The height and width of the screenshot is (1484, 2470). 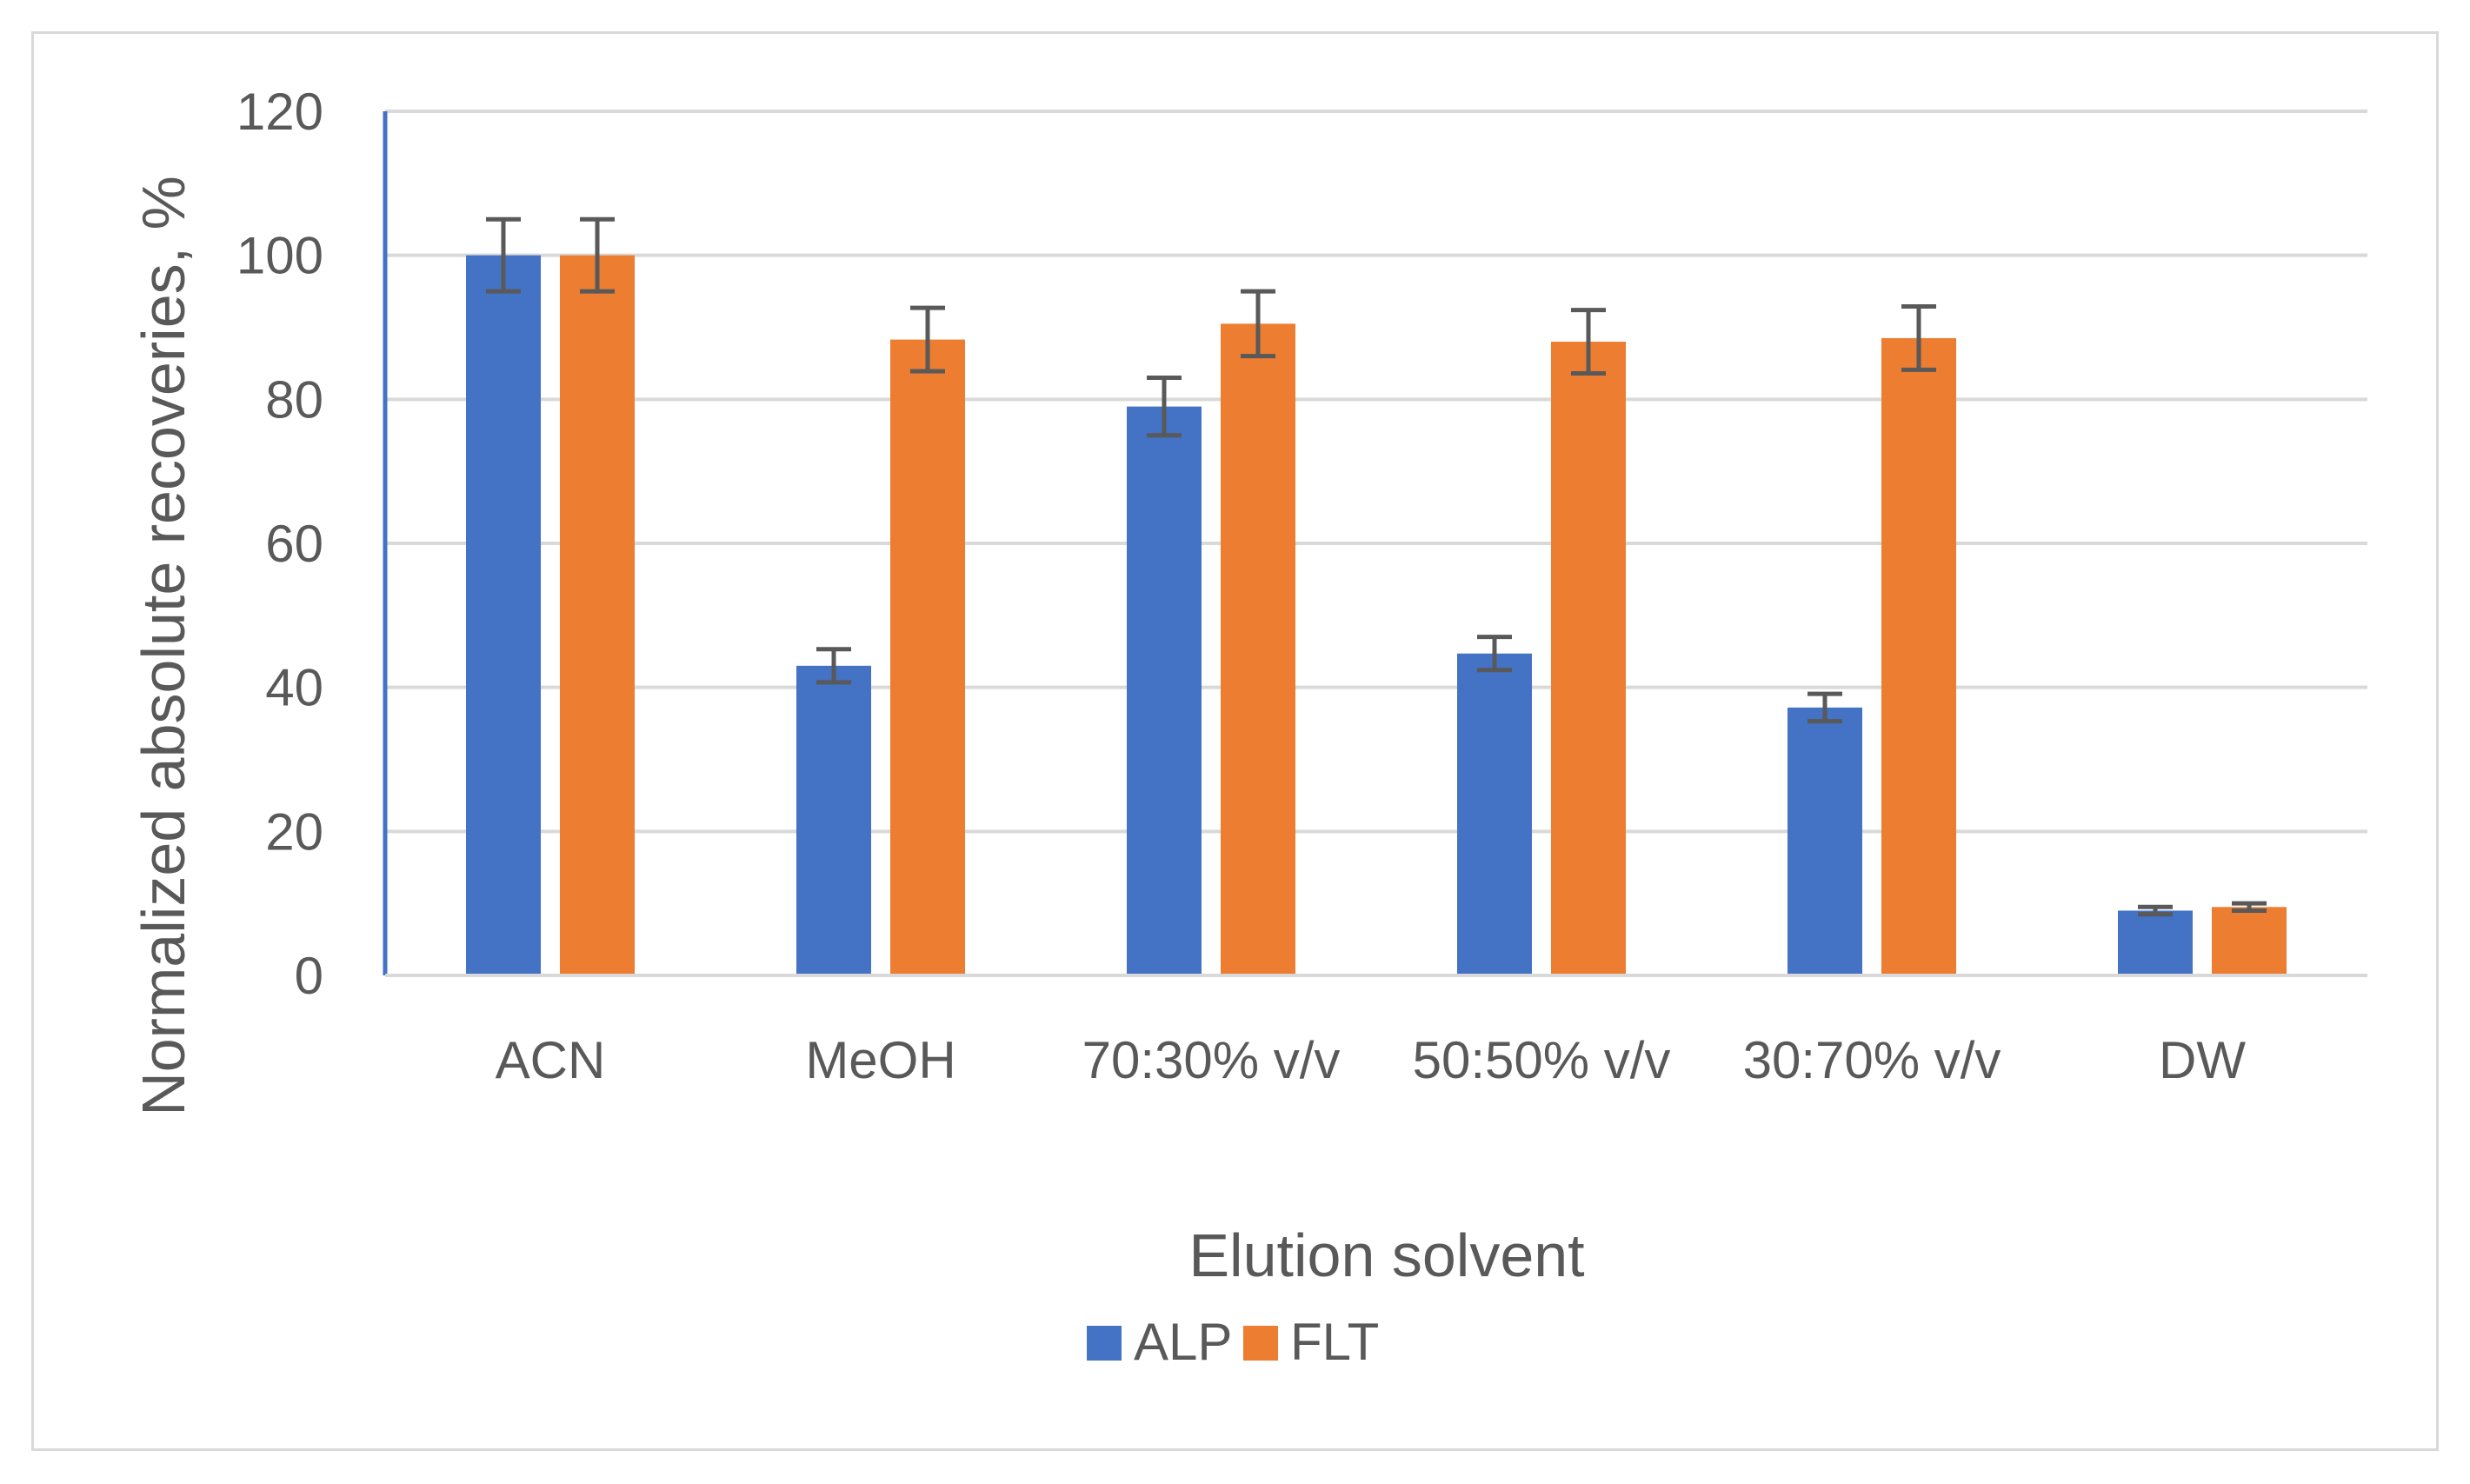 What do you see at coordinates (280, 112) in the screenshot?
I see `y-tick-label: 120` at bounding box center [280, 112].